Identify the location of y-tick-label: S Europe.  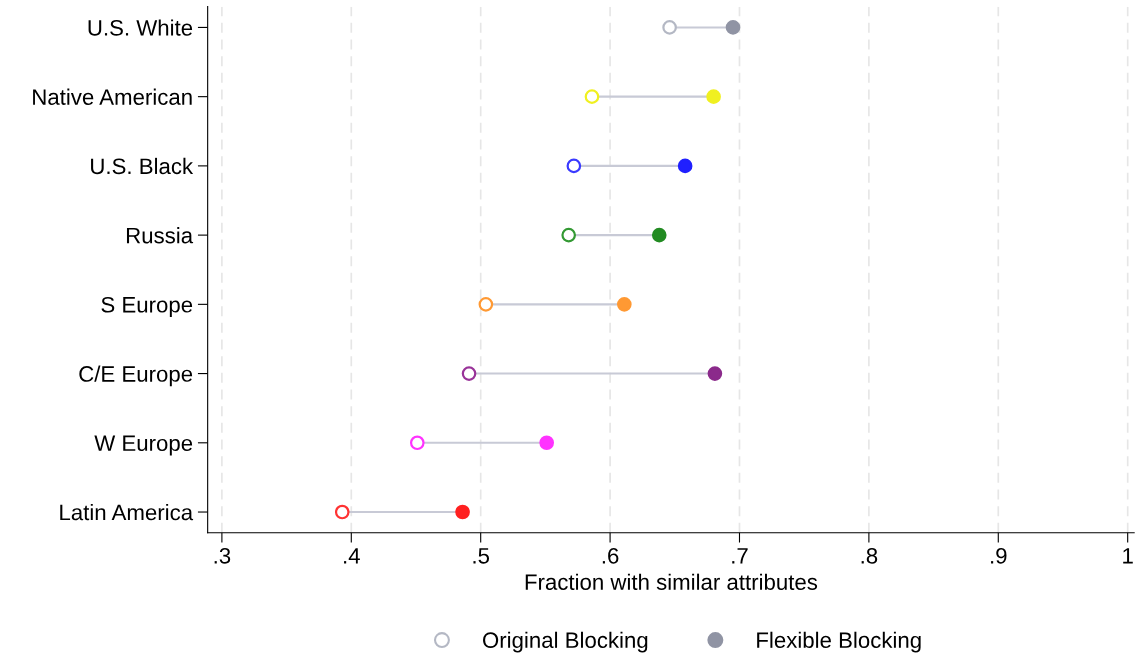
(147, 307).